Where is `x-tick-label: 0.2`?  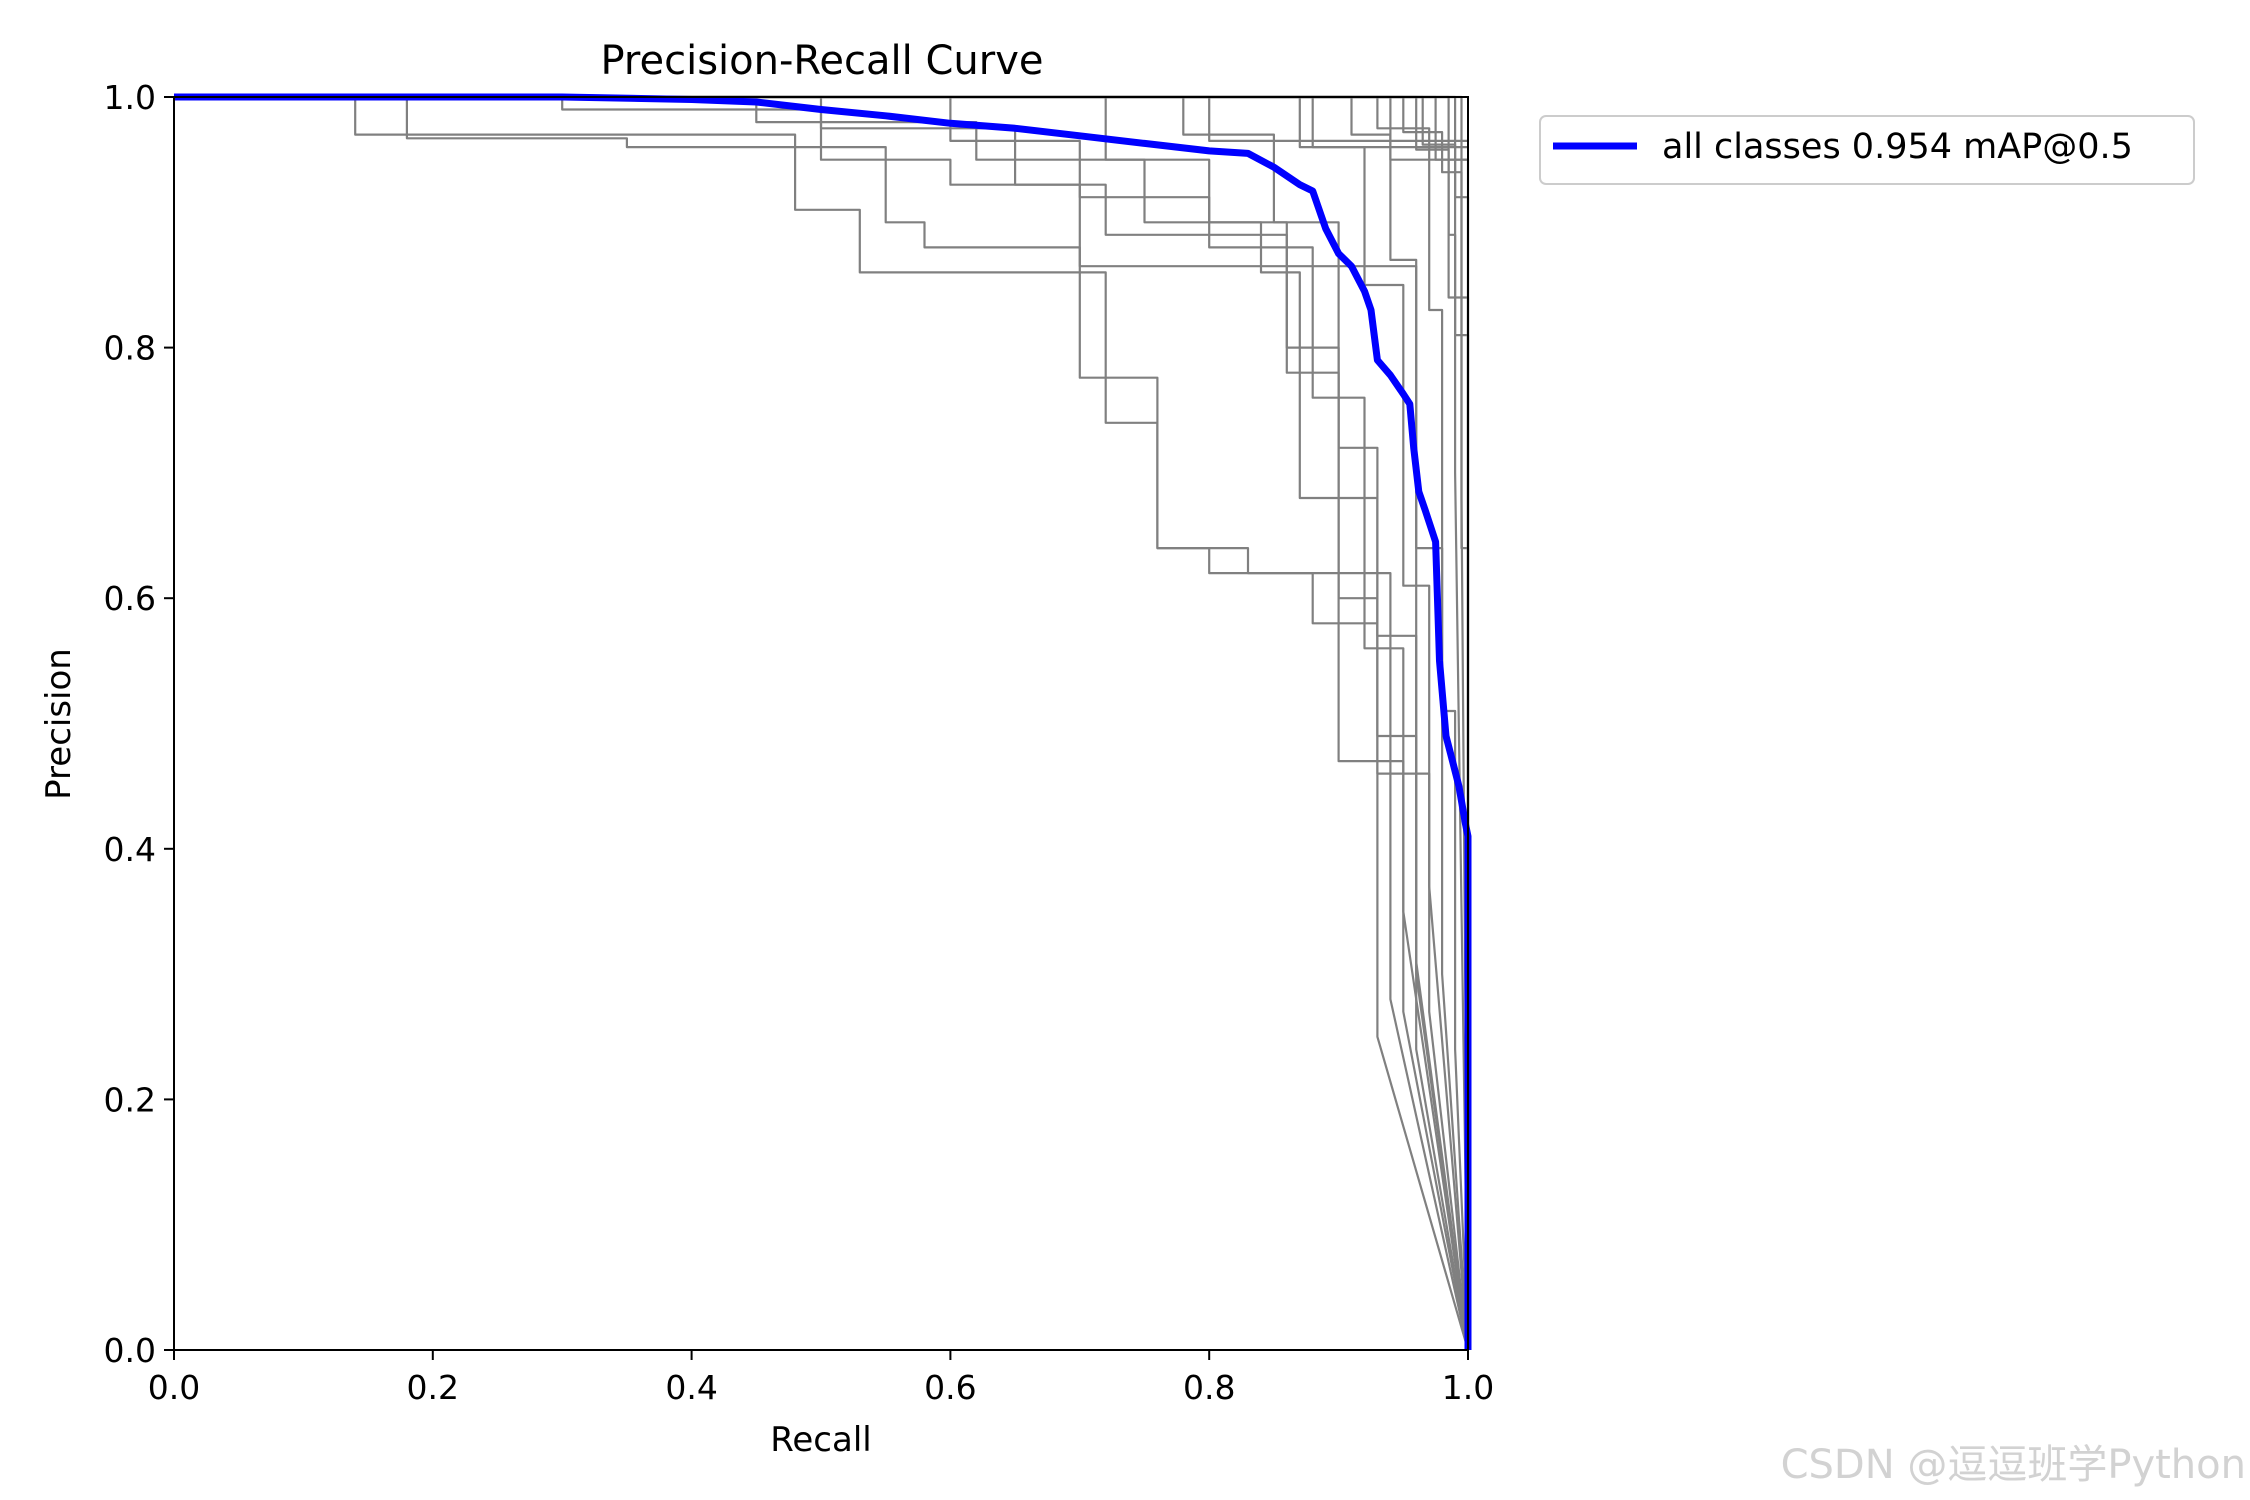 x-tick-label: 0.2 is located at coordinates (433, 1387).